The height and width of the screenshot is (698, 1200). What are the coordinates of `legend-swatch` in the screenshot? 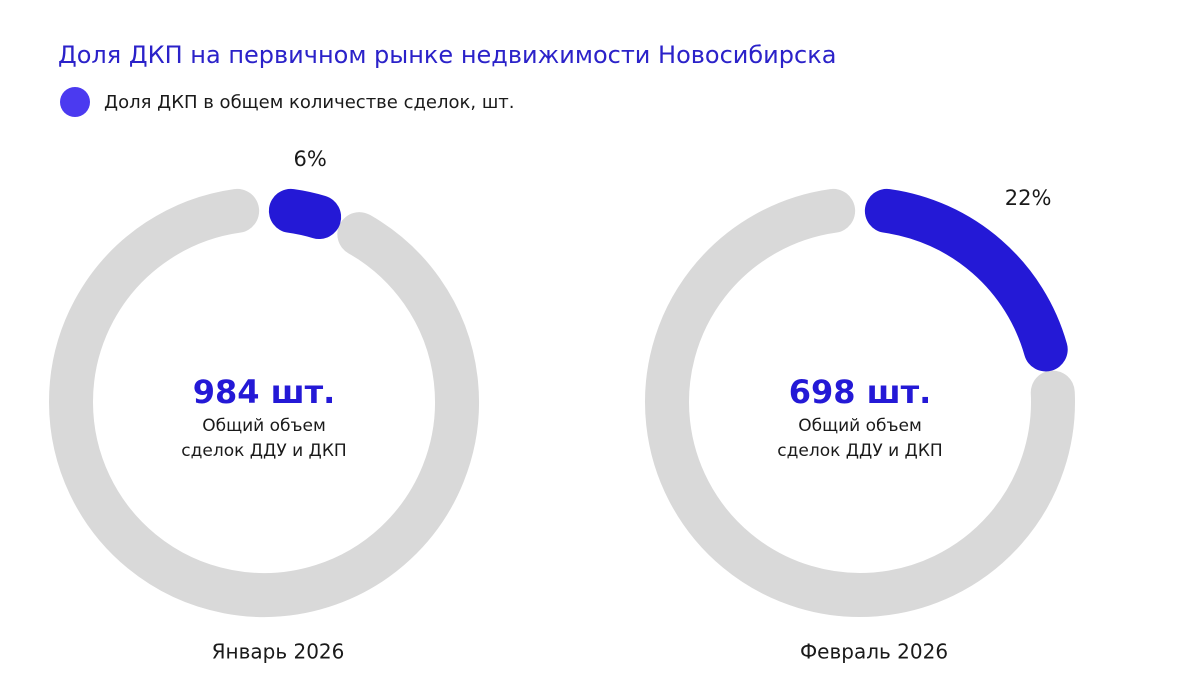 It's located at (75, 102).